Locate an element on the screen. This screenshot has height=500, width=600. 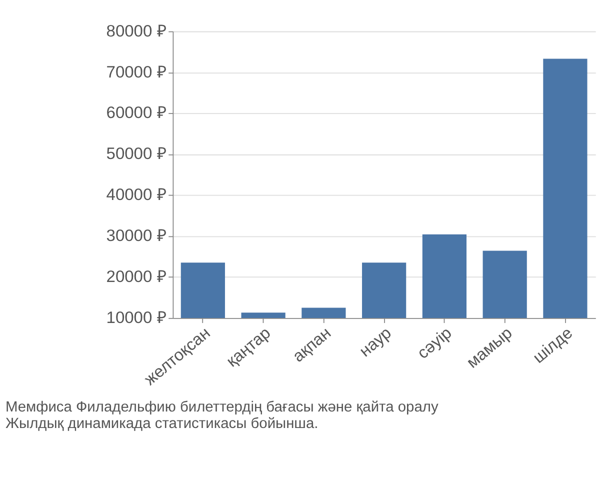
x-tick-label: наур is located at coordinates (375, 342).